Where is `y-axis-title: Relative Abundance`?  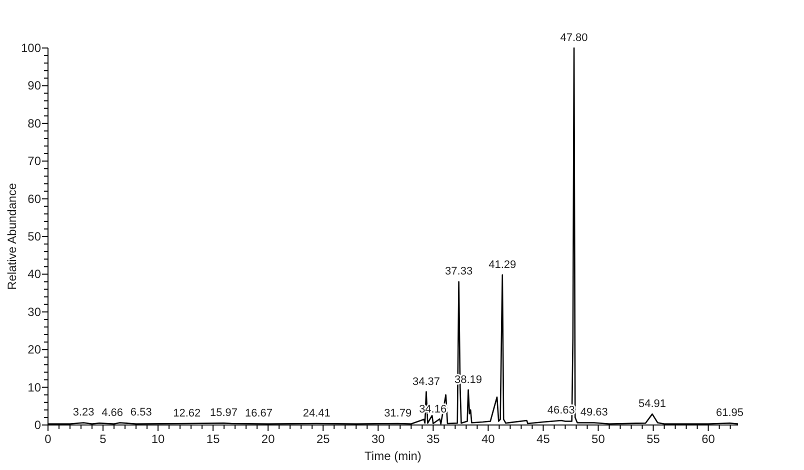
y-axis-title: Relative Abundance is located at coordinates (12, 236).